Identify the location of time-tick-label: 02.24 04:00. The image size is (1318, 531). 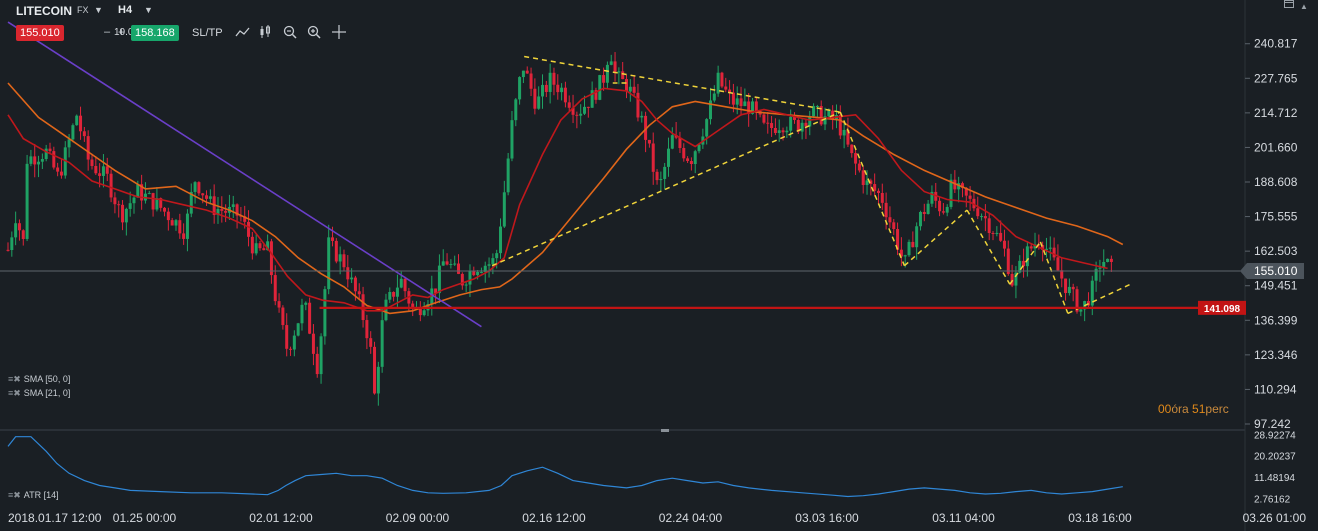
(691, 518).